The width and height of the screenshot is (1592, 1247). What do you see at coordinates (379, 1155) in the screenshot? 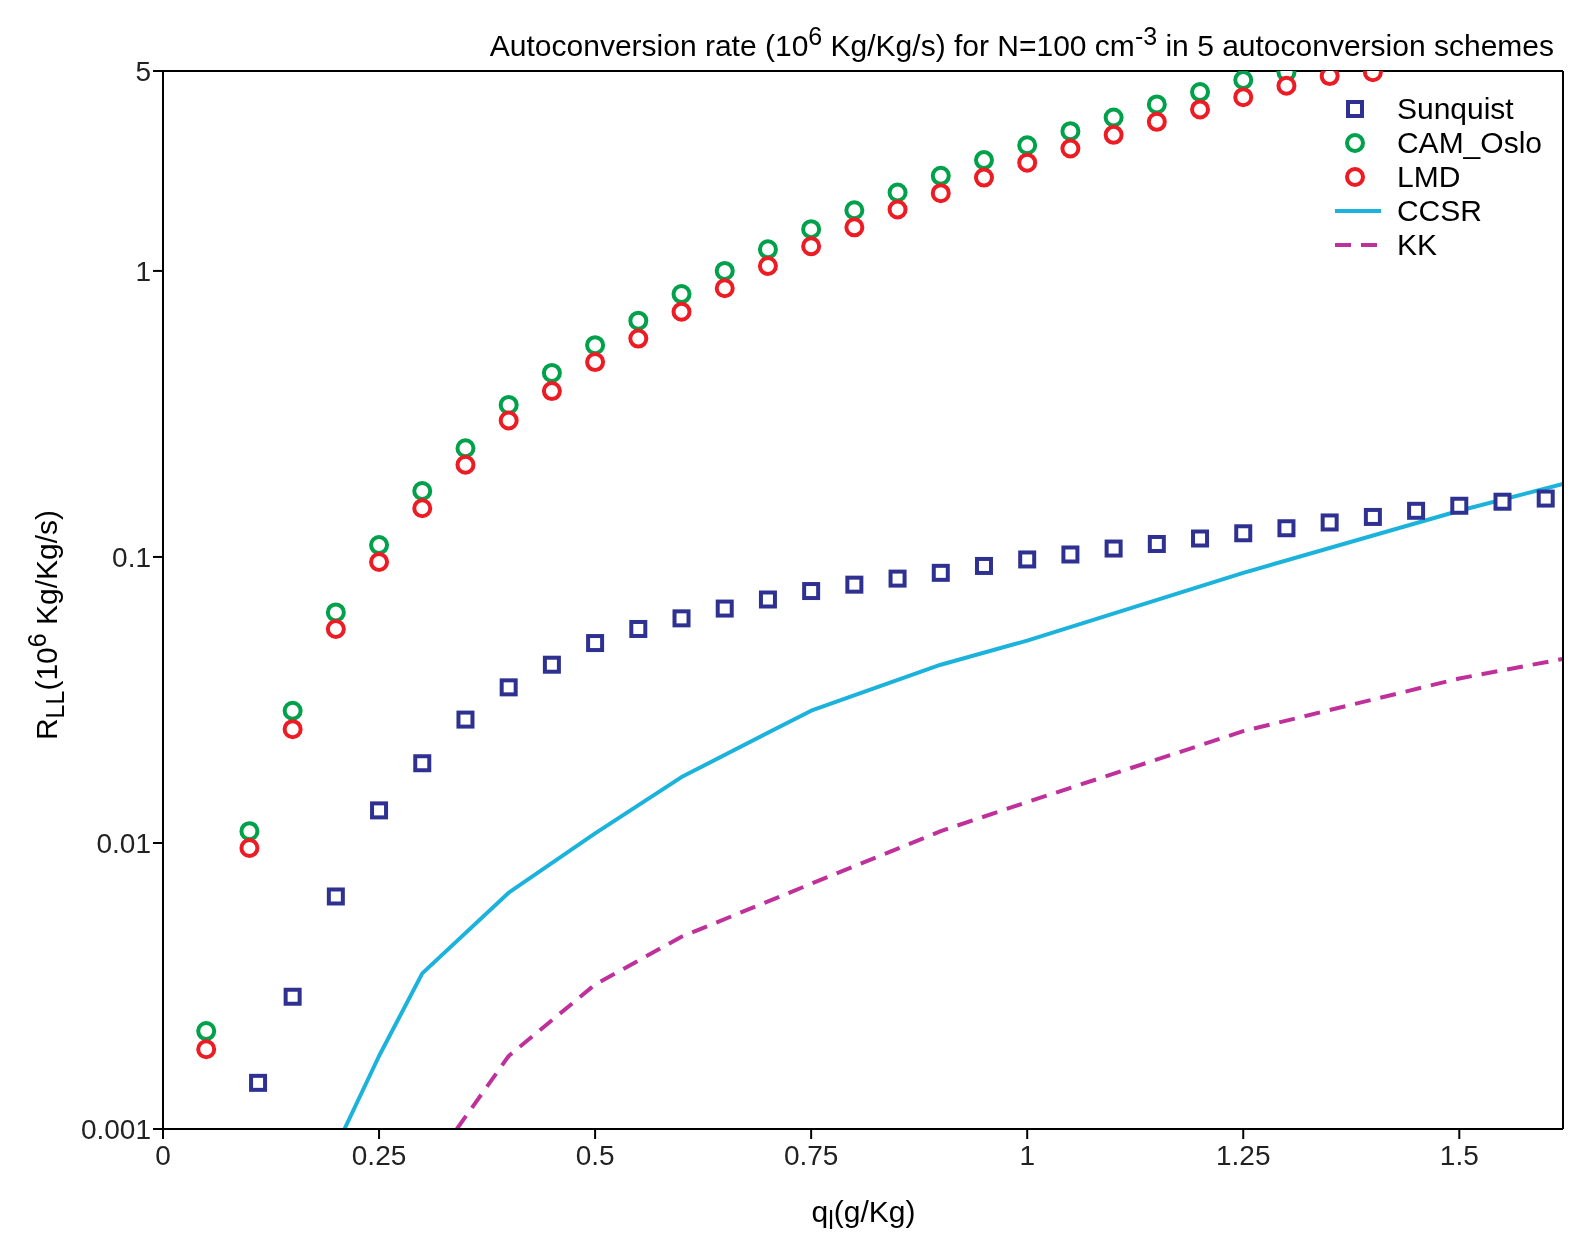
I see `x-tick-label: 0.25` at bounding box center [379, 1155].